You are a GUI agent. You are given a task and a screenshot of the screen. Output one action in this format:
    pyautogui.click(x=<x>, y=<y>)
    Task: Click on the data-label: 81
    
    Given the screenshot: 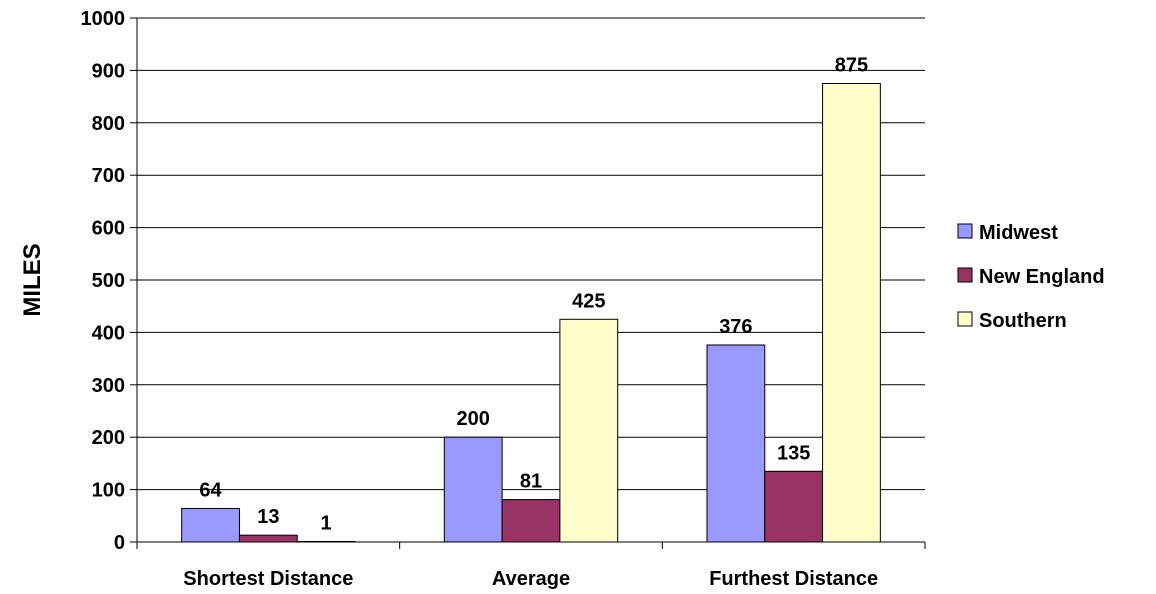 What is the action you would take?
    pyautogui.click(x=531, y=482)
    